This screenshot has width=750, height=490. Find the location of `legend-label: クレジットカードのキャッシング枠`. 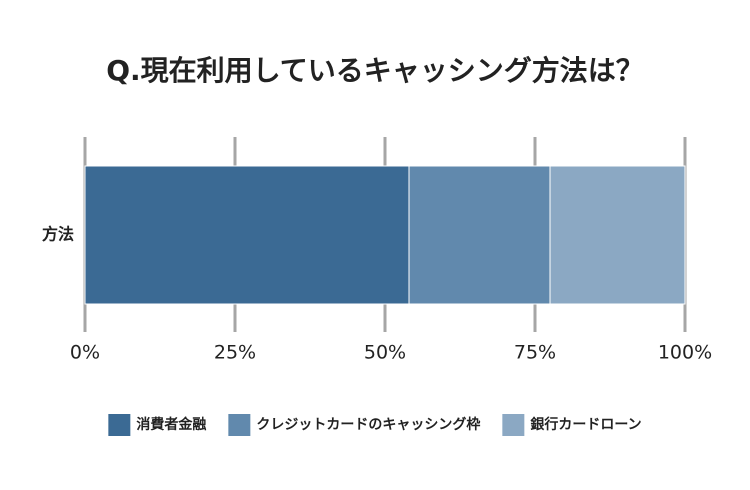

legend-label: クレジットカードのキャッシング枠 is located at coordinates (368, 424).